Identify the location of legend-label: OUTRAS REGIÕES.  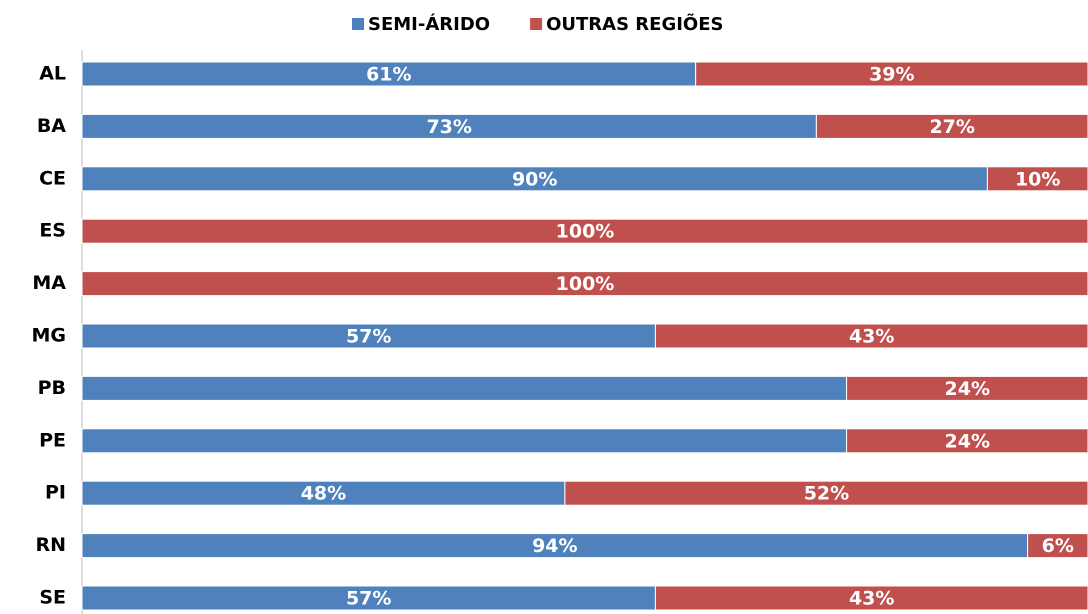
(634, 23).